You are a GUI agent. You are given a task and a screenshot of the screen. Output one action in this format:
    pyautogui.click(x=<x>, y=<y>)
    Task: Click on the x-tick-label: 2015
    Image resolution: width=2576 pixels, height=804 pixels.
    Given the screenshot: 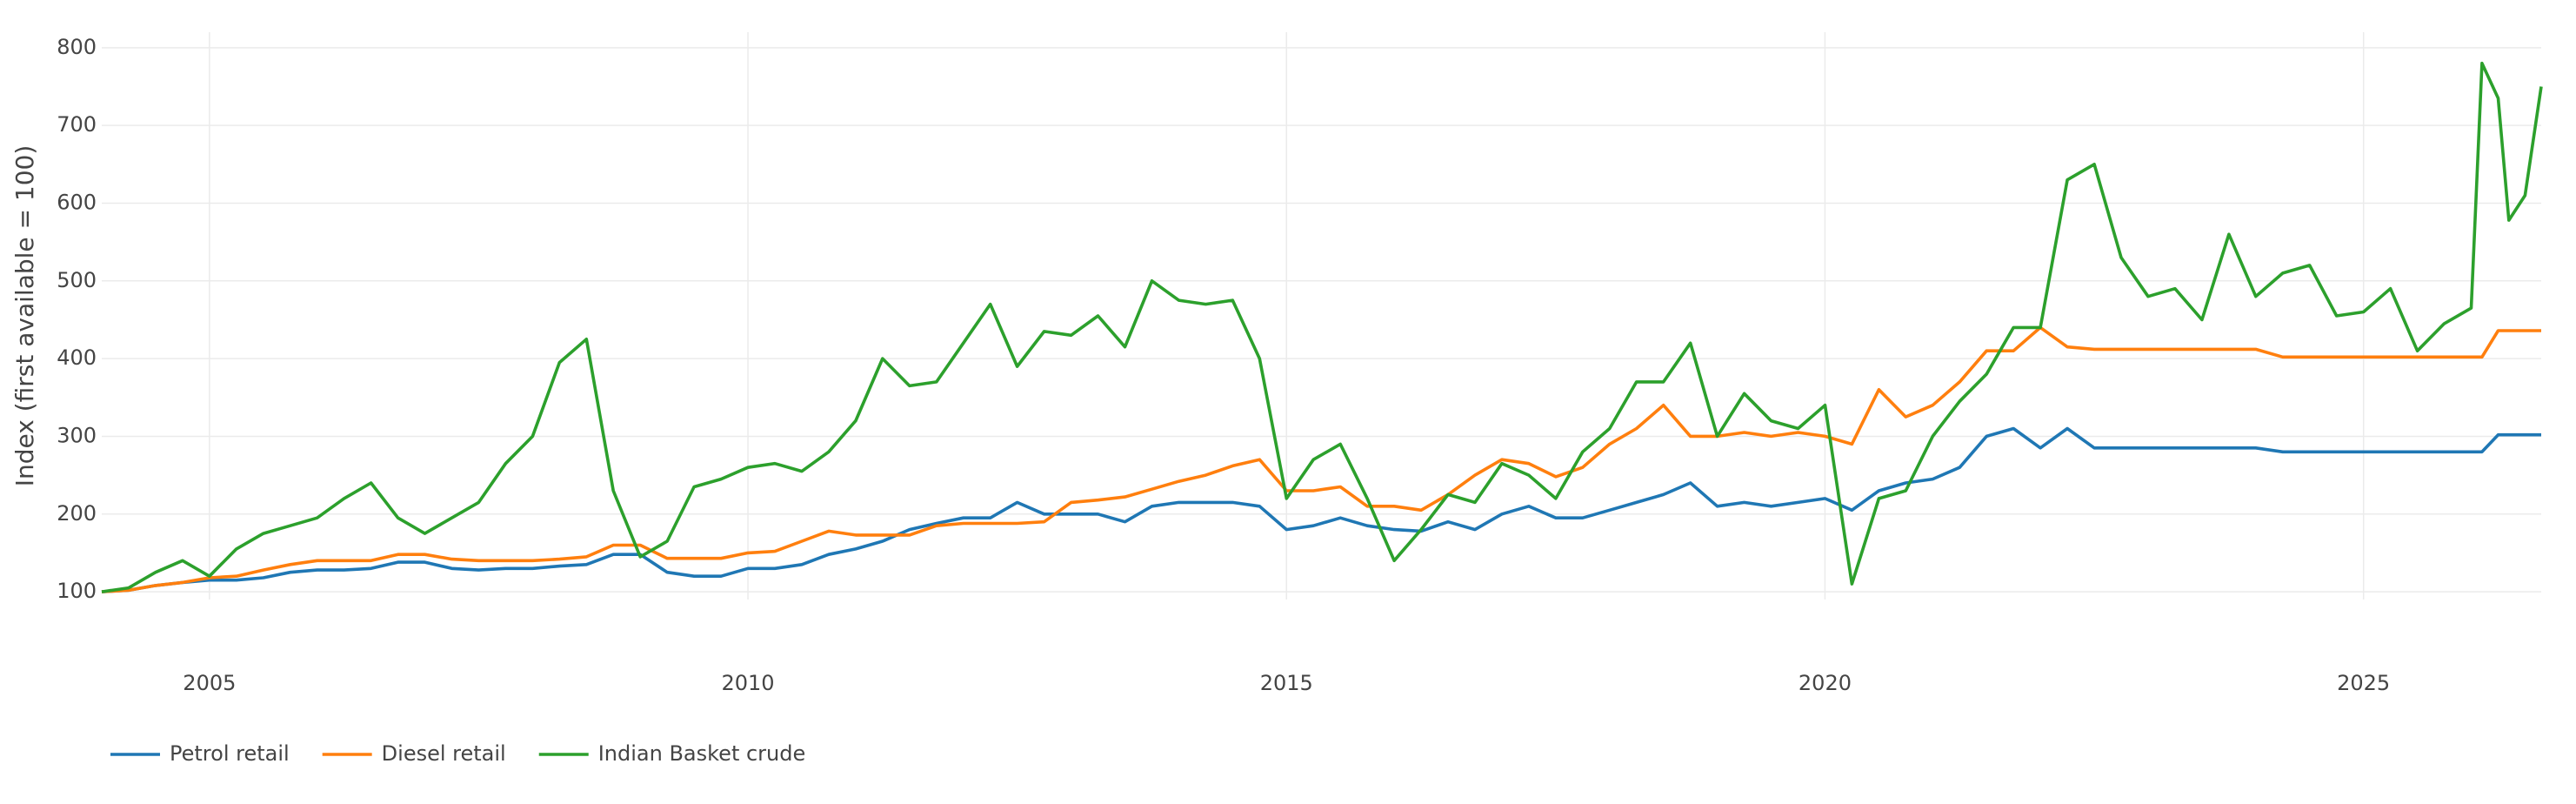 What is the action you would take?
    pyautogui.click(x=1286, y=683)
    